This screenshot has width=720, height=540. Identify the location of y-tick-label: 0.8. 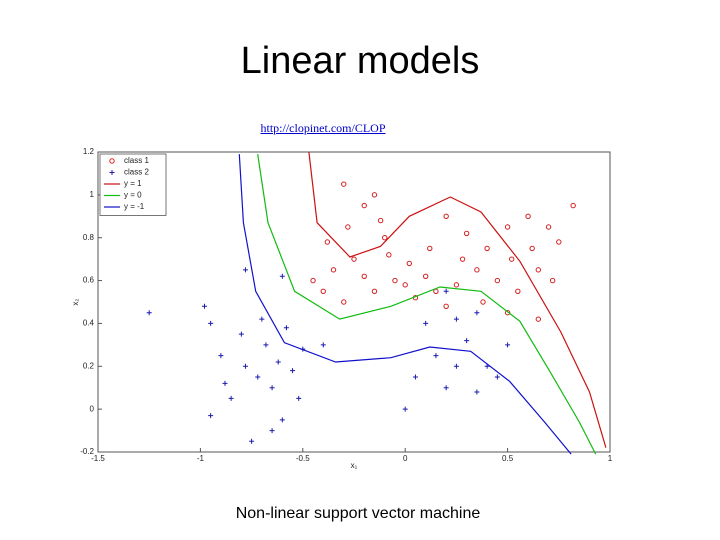
(89, 237).